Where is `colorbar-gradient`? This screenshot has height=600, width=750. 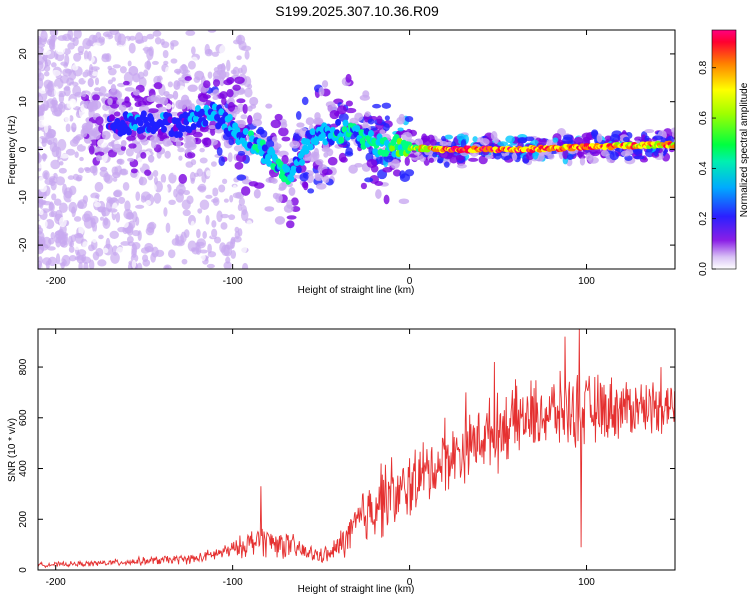
colorbar-gradient is located at coordinates (724, 149).